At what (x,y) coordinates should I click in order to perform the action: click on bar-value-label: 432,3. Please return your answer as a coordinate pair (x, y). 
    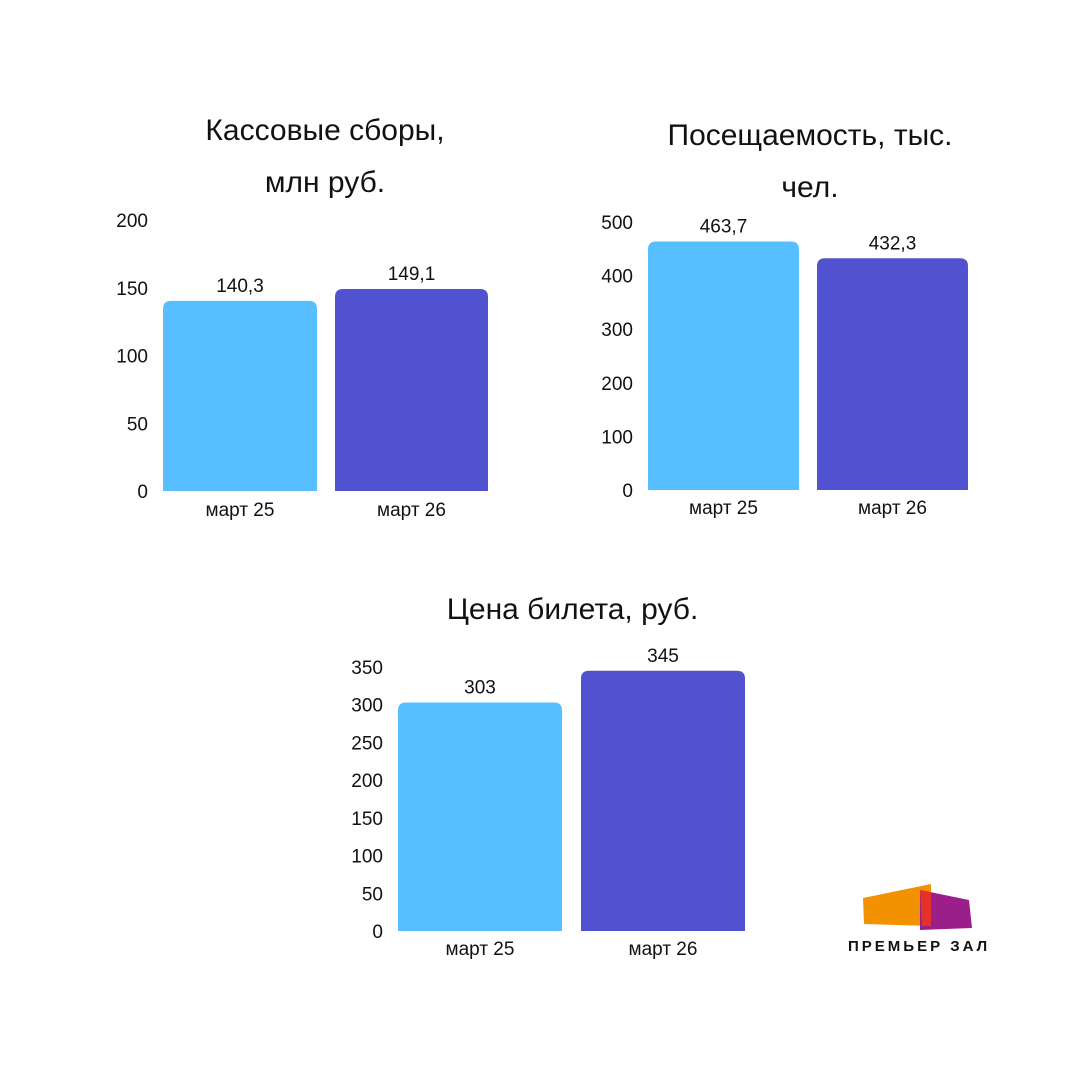
    Looking at the image, I should click on (893, 243).